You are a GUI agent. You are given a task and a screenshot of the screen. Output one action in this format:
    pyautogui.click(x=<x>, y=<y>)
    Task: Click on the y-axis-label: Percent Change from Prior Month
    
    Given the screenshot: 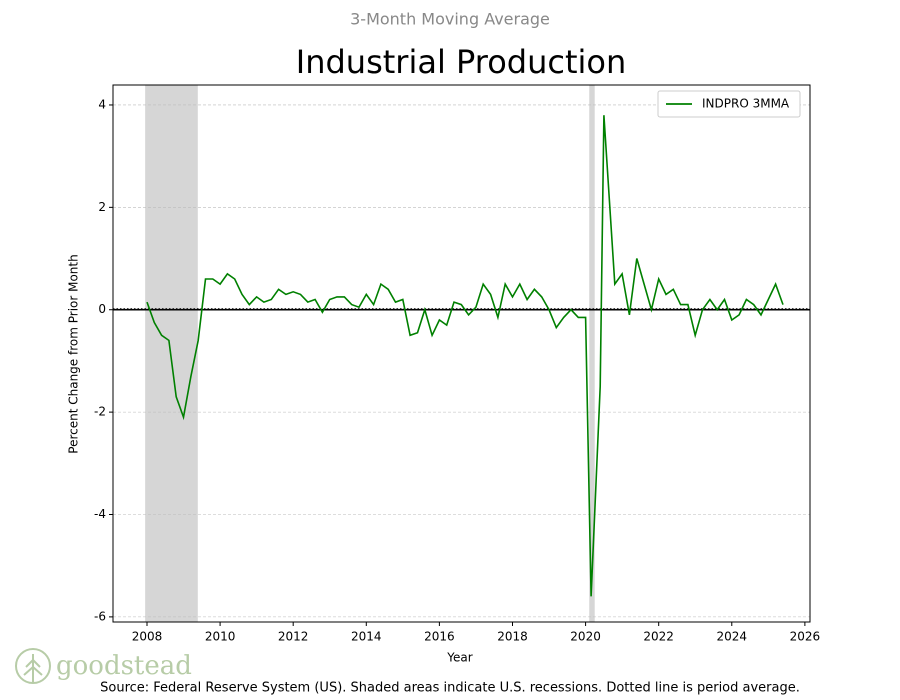 What is the action you would take?
    pyautogui.click(x=74, y=353)
    